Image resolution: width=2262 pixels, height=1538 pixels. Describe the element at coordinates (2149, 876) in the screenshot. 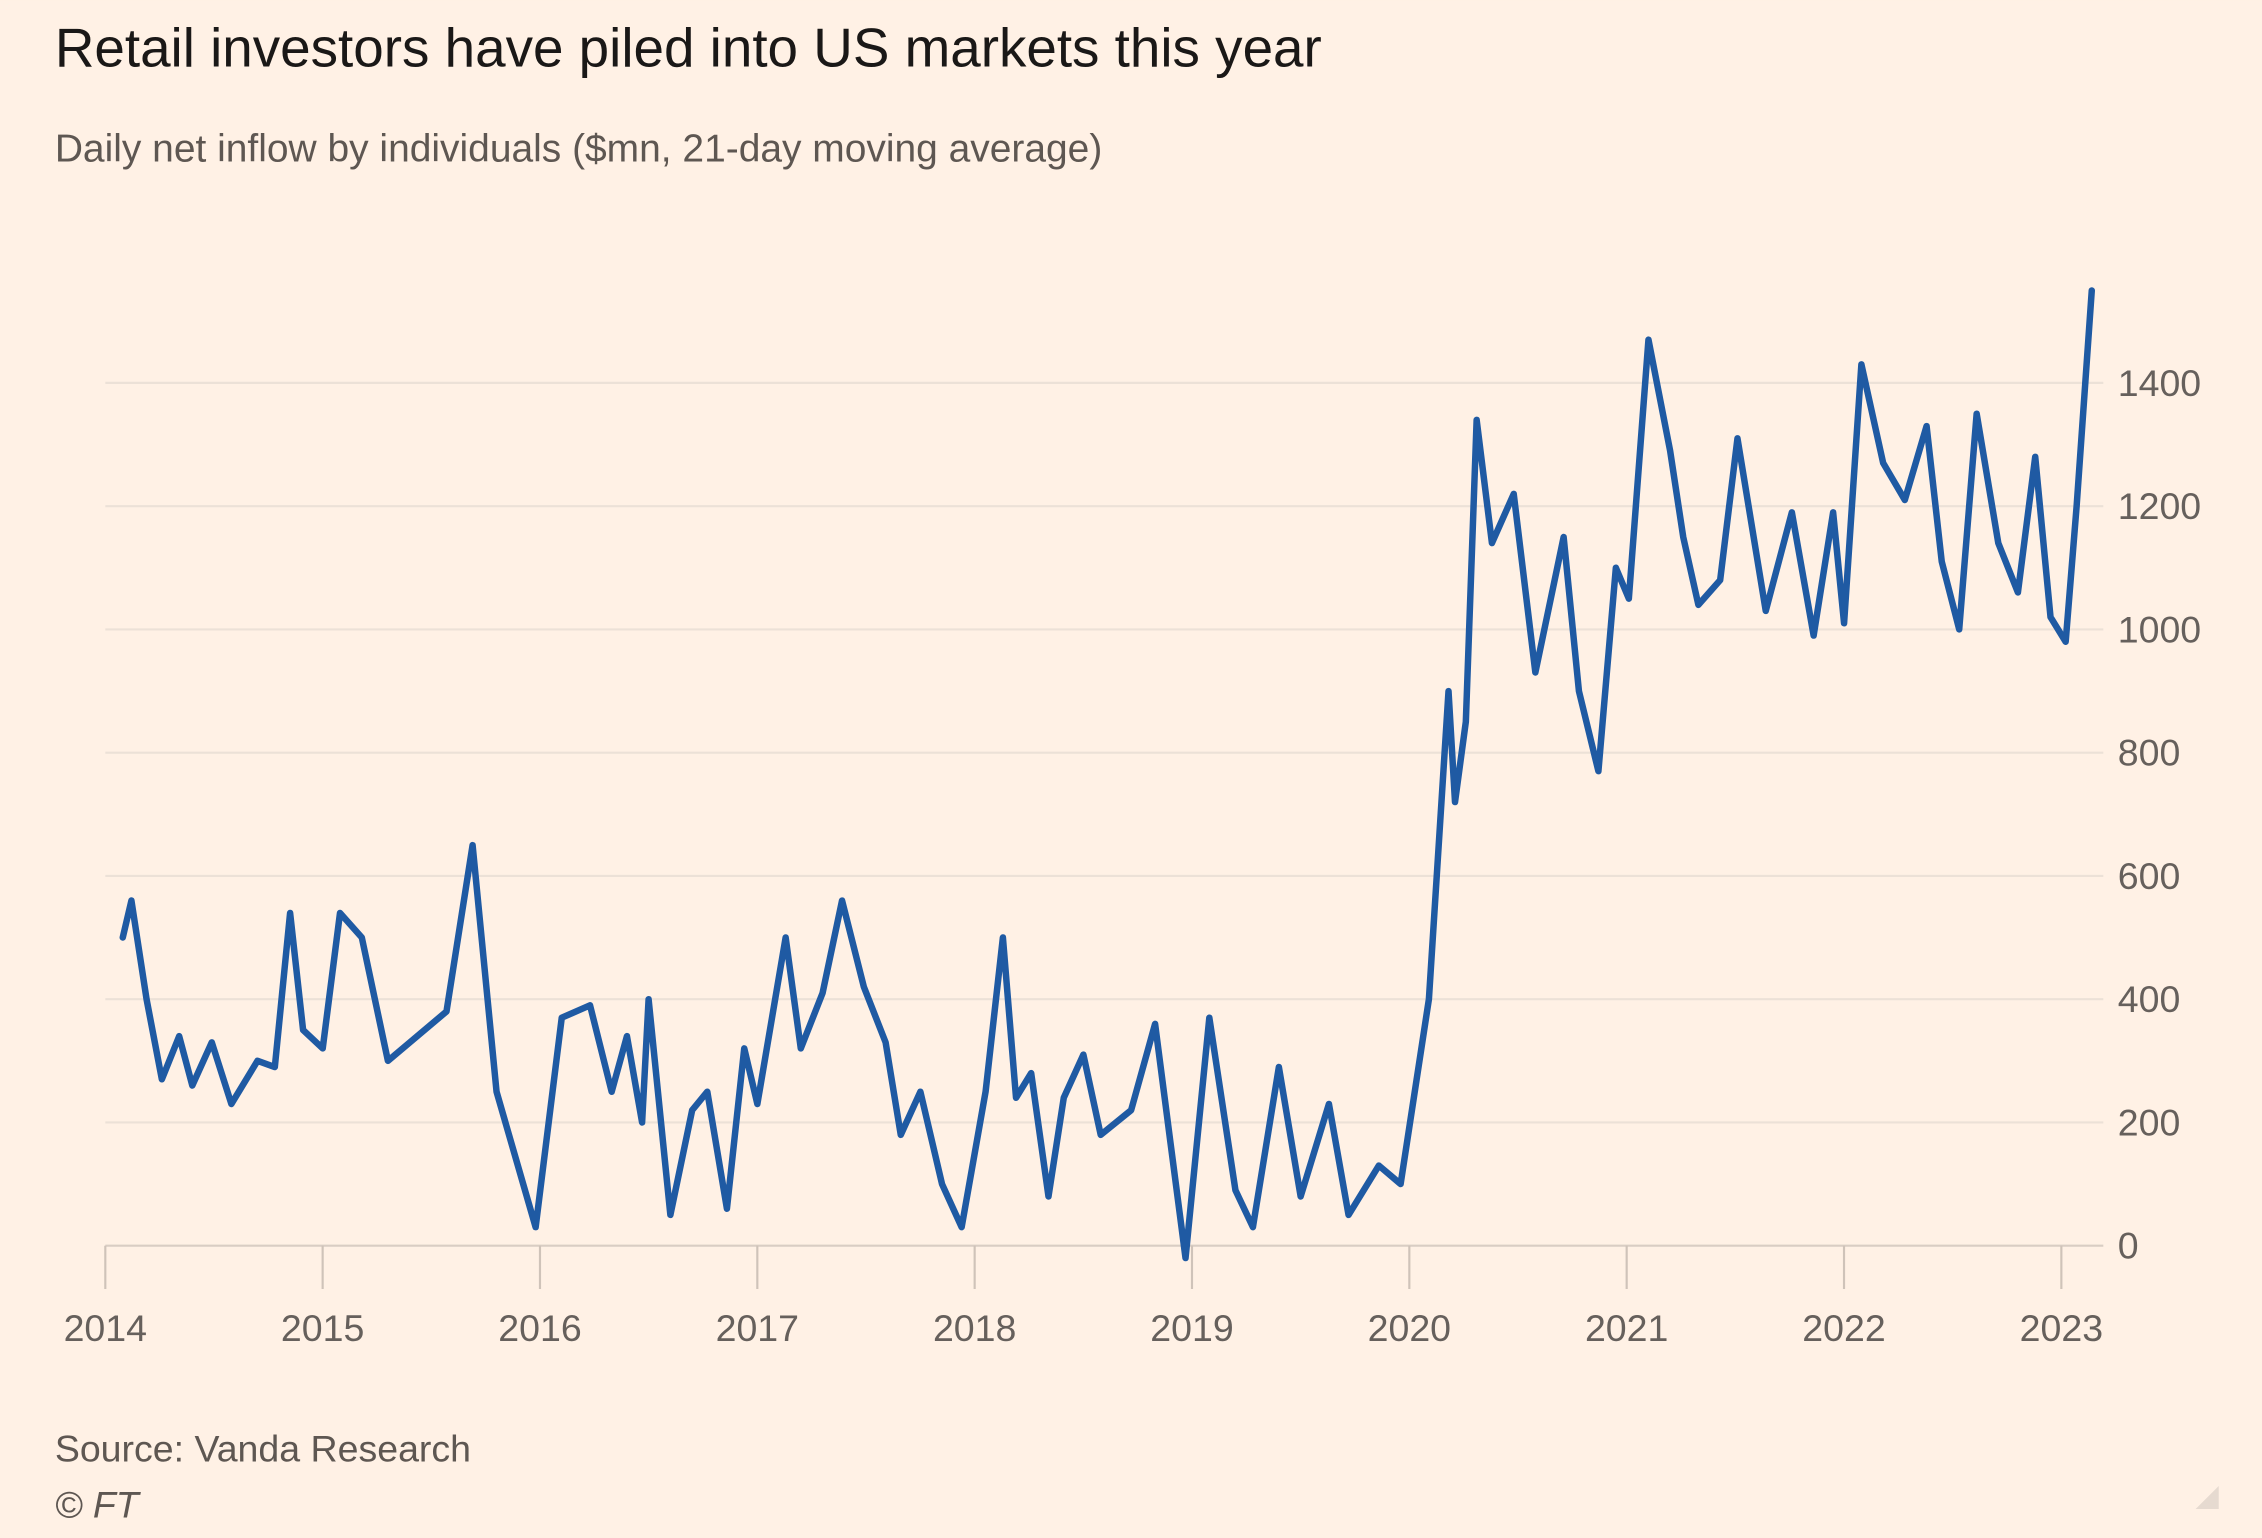

I see `y-tick-label: 600` at that location.